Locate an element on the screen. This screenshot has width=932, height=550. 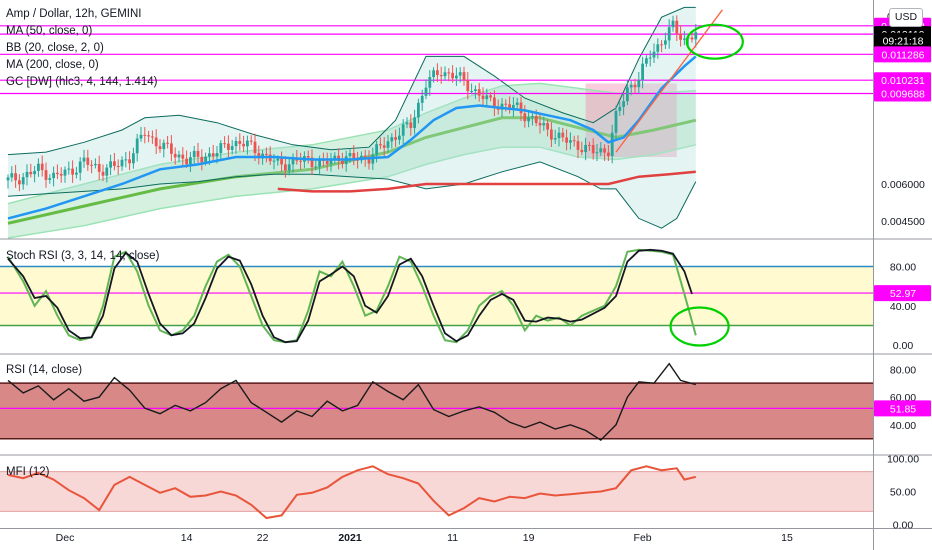
price-tick-label: 0.004500 is located at coordinates (903, 222).